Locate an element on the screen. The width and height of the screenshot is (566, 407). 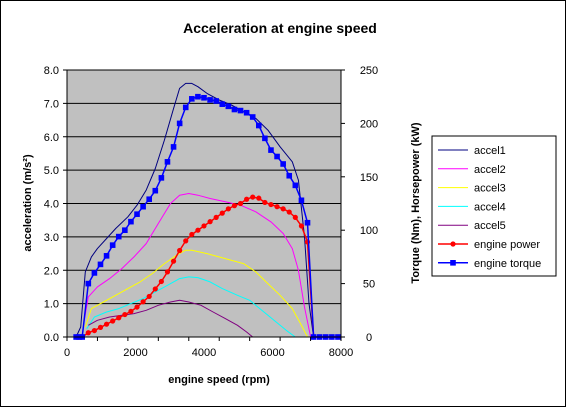
x-axis-title: engine speed (rpm) is located at coordinates (219, 380).